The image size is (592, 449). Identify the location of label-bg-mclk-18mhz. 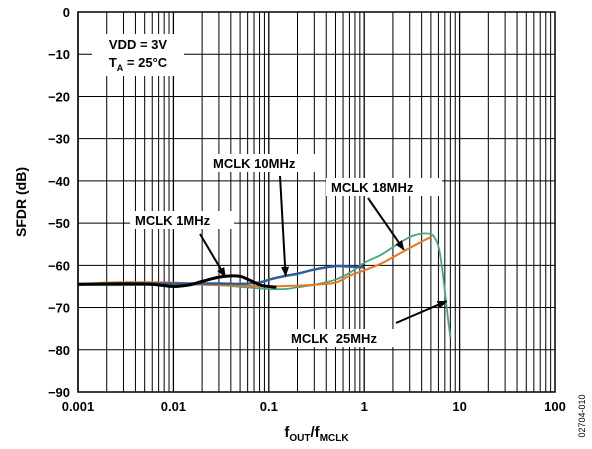
(384, 187).